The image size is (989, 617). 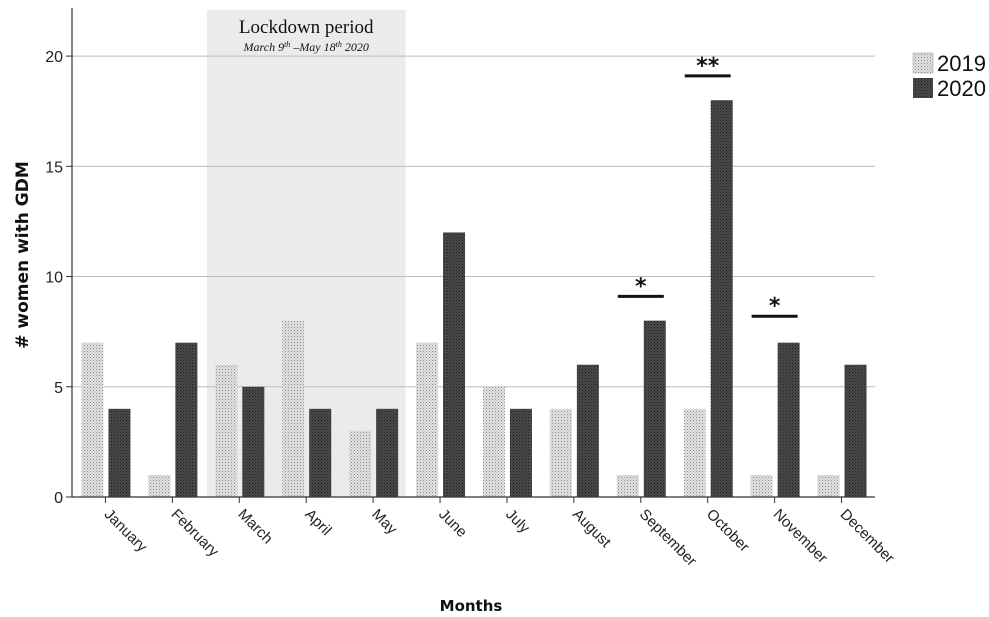 What do you see at coordinates (23, 254) in the screenshot?
I see `y-axis-title: # women with GDM` at bounding box center [23, 254].